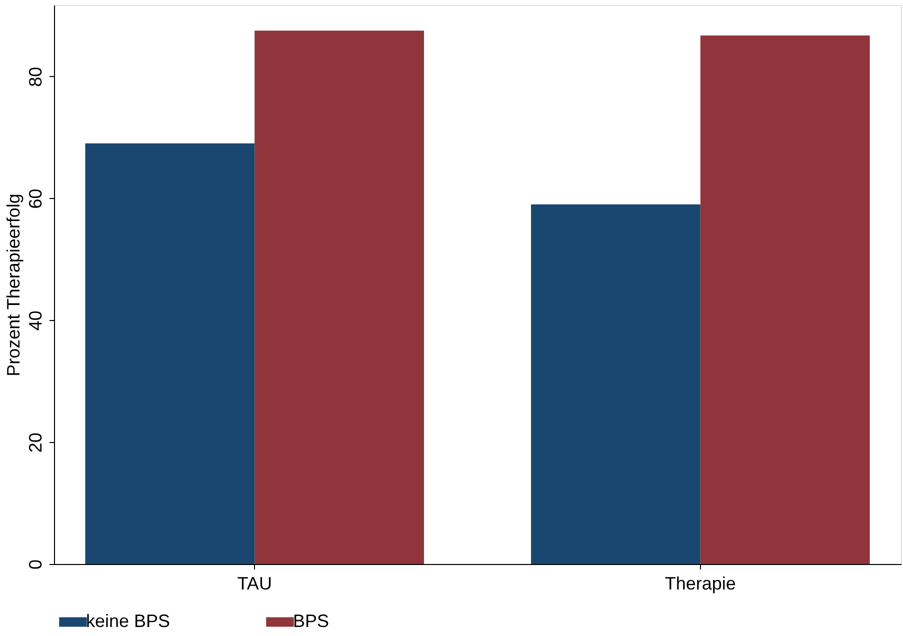  I want to click on x-tick-label: TAU, so click(254, 584).